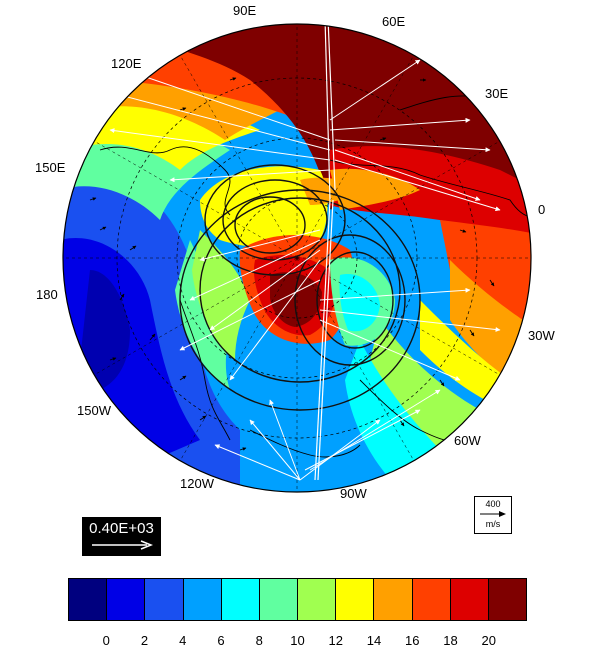 This screenshot has width=589, height=654. I want to click on lon-label-150w: 150W, so click(94, 410).